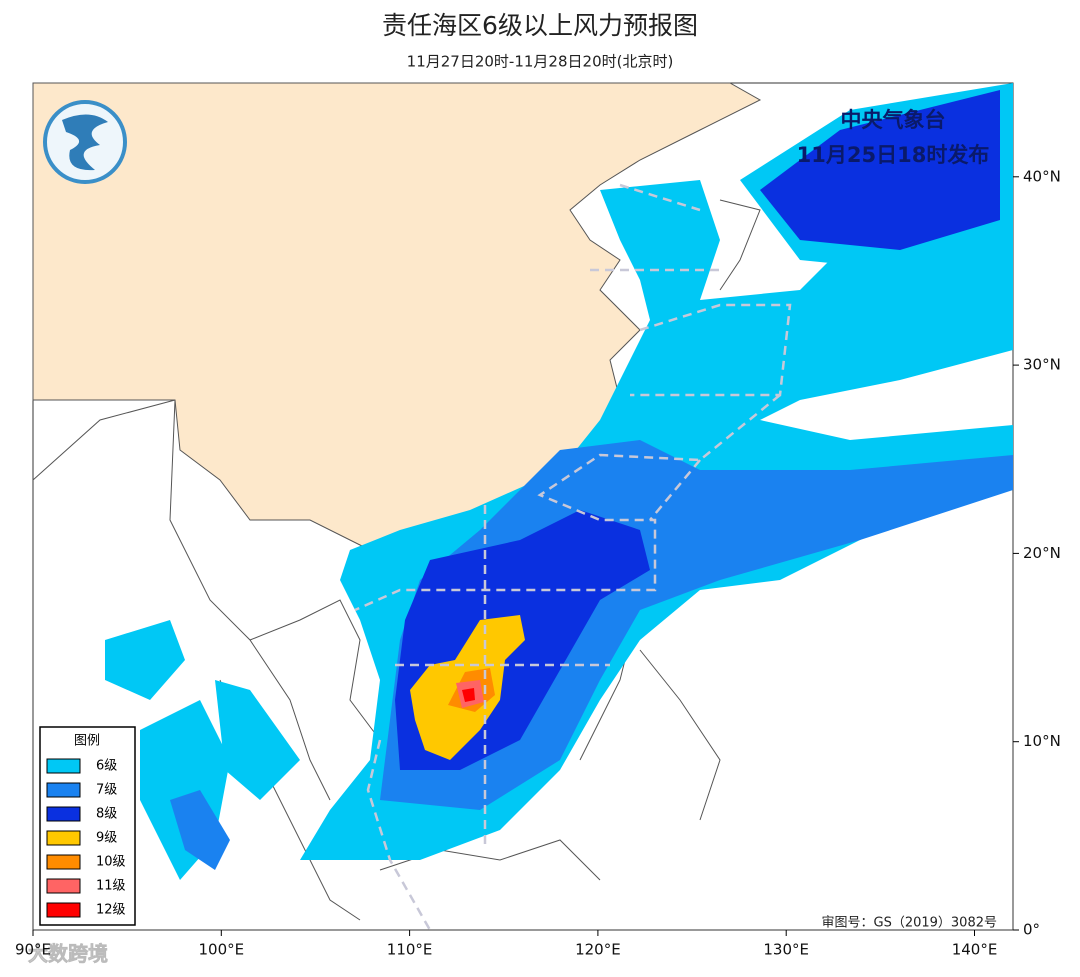  Describe the element at coordinates (893, 155) in the screenshot. I see `issue-time: 11月25日18时发布` at that location.